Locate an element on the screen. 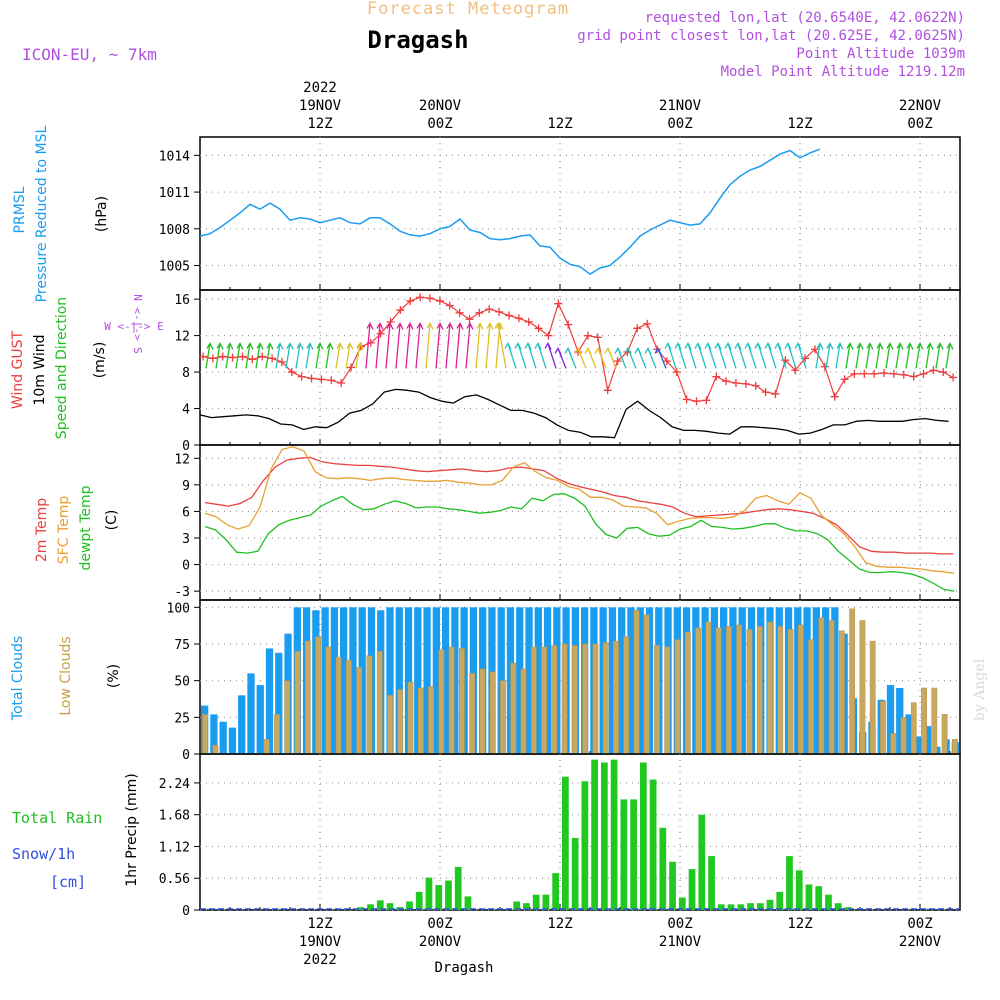  bottom-axis-hour: 00Z is located at coordinates (439, 924).